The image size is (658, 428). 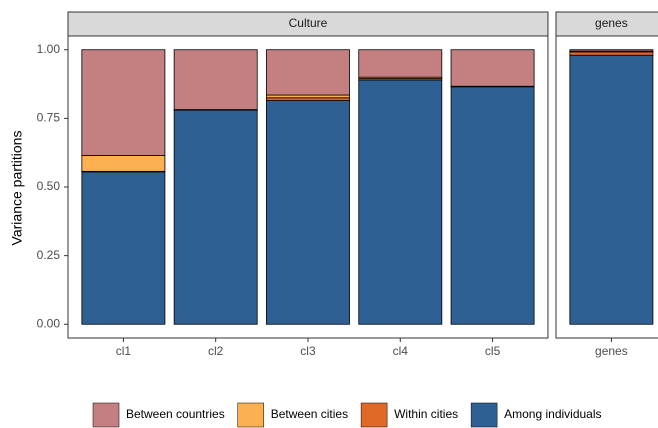 I want to click on x-tick-label: cl2, so click(x=216, y=351).